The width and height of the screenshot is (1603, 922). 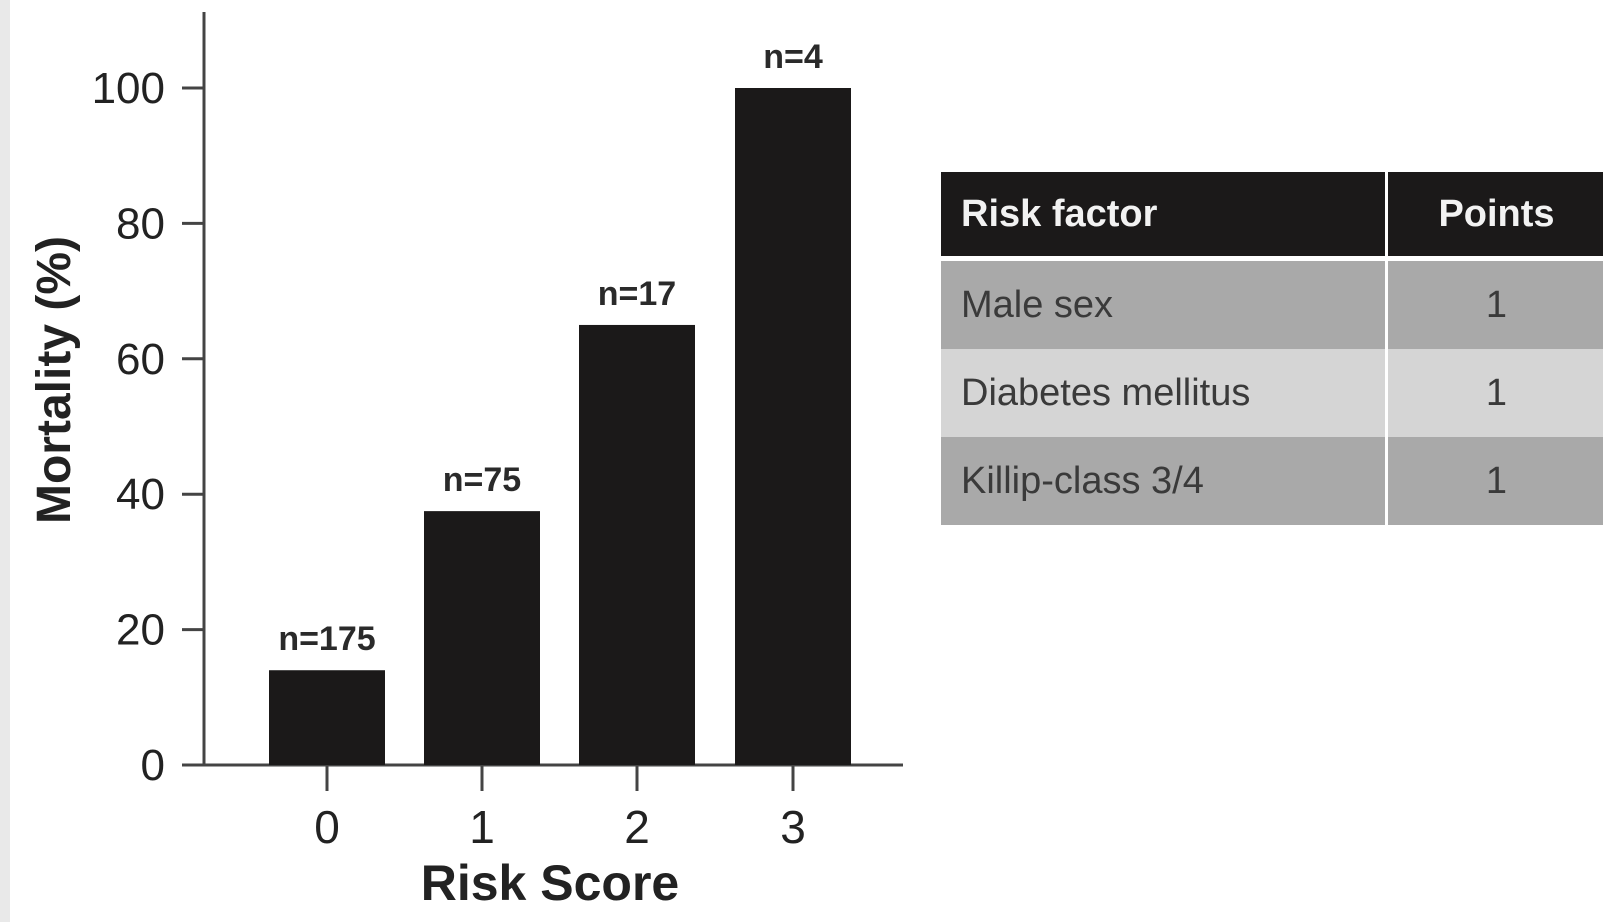 I want to click on y-tick-label: 40, so click(x=140, y=494).